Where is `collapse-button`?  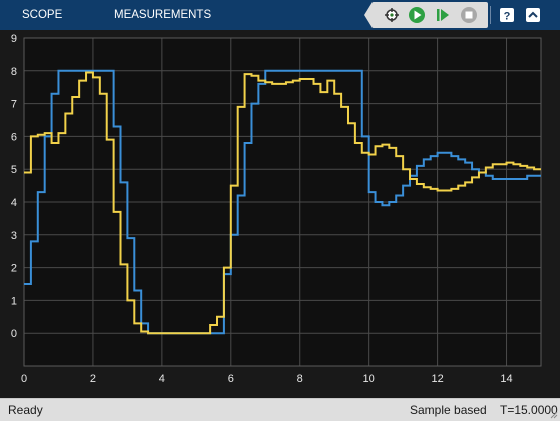 collapse-button is located at coordinates (533, 15).